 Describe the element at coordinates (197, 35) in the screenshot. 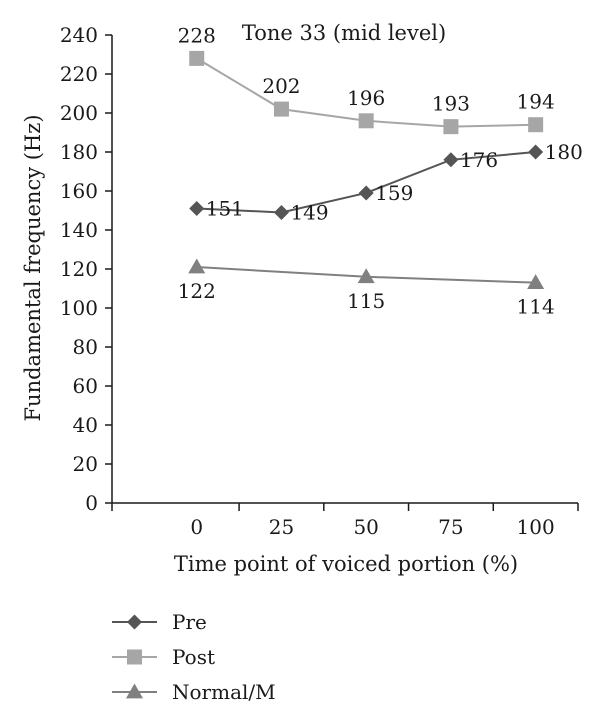

I see `data-label: 228` at that location.